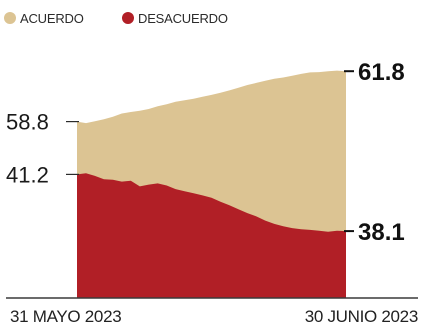 The height and width of the screenshot is (331, 425). What do you see at coordinates (183, 18) in the screenshot?
I see `legend-label-desacuerdo: DESACUERDO` at bounding box center [183, 18].